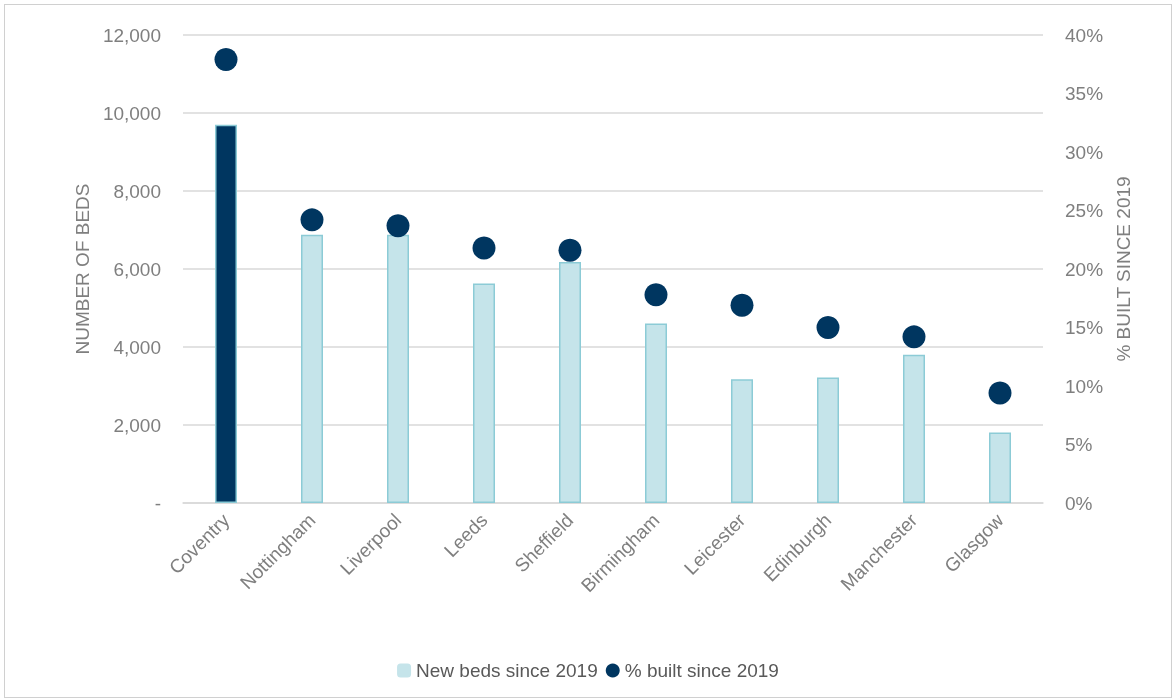  Describe the element at coordinates (1084, 327) in the screenshot. I see `y2-tick-label: 15%` at that location.